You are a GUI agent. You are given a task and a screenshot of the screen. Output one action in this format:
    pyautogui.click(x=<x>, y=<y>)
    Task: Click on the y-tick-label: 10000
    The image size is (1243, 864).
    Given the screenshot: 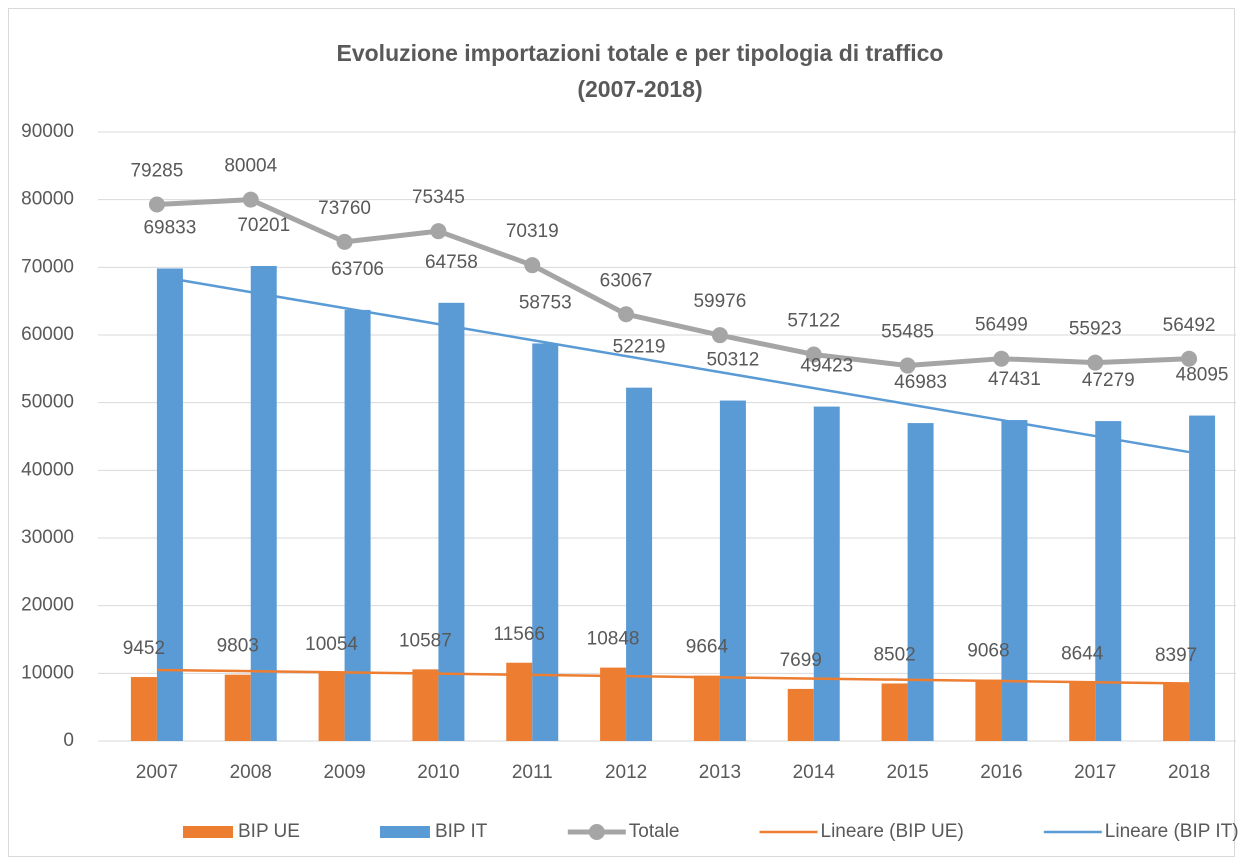 What is the action you would take?
    pyautogui.click(x=47, y=672)
    